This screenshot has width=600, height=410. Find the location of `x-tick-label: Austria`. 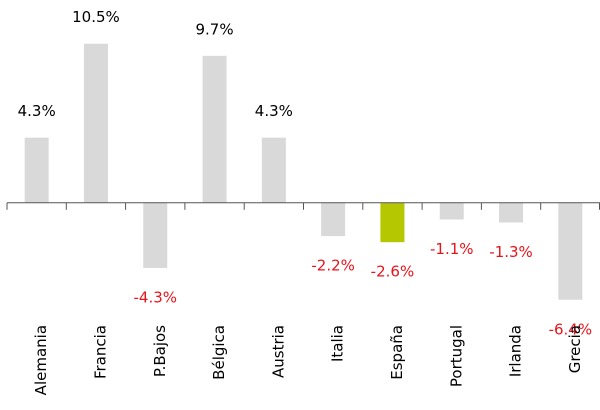

x-tick-label: Austria is located at coordinates (278, 351).